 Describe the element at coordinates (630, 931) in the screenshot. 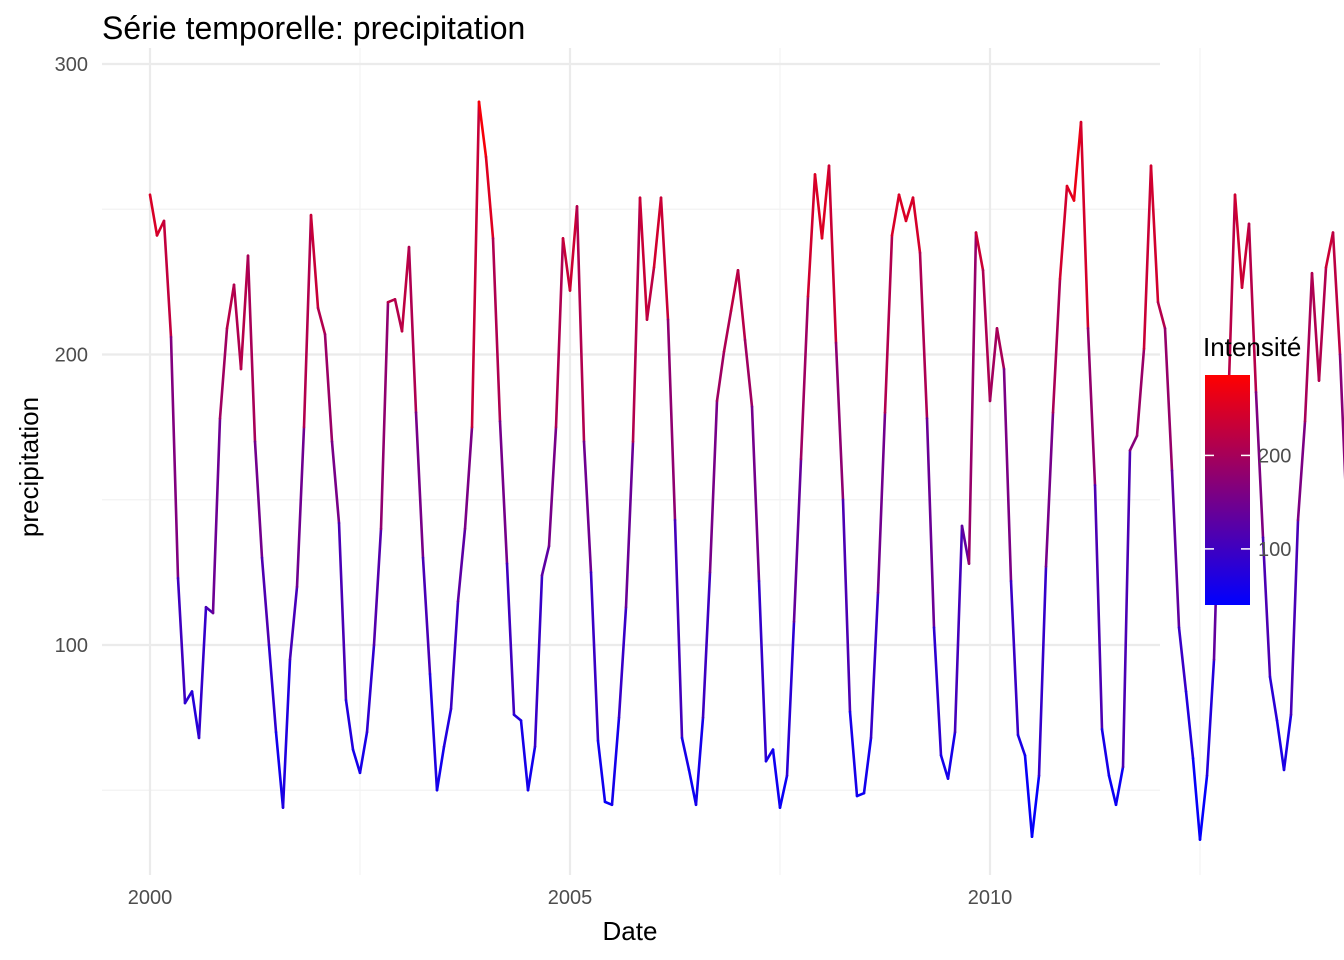

I see `x-axis-title: Date` at that location.